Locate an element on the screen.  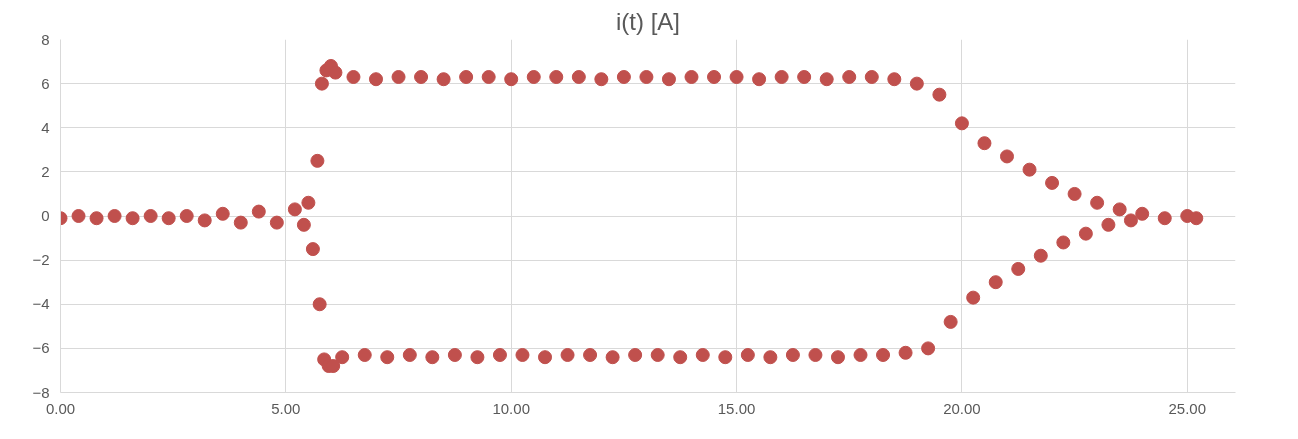
y-tick-label: 6 is located at coordinates (45, 83).